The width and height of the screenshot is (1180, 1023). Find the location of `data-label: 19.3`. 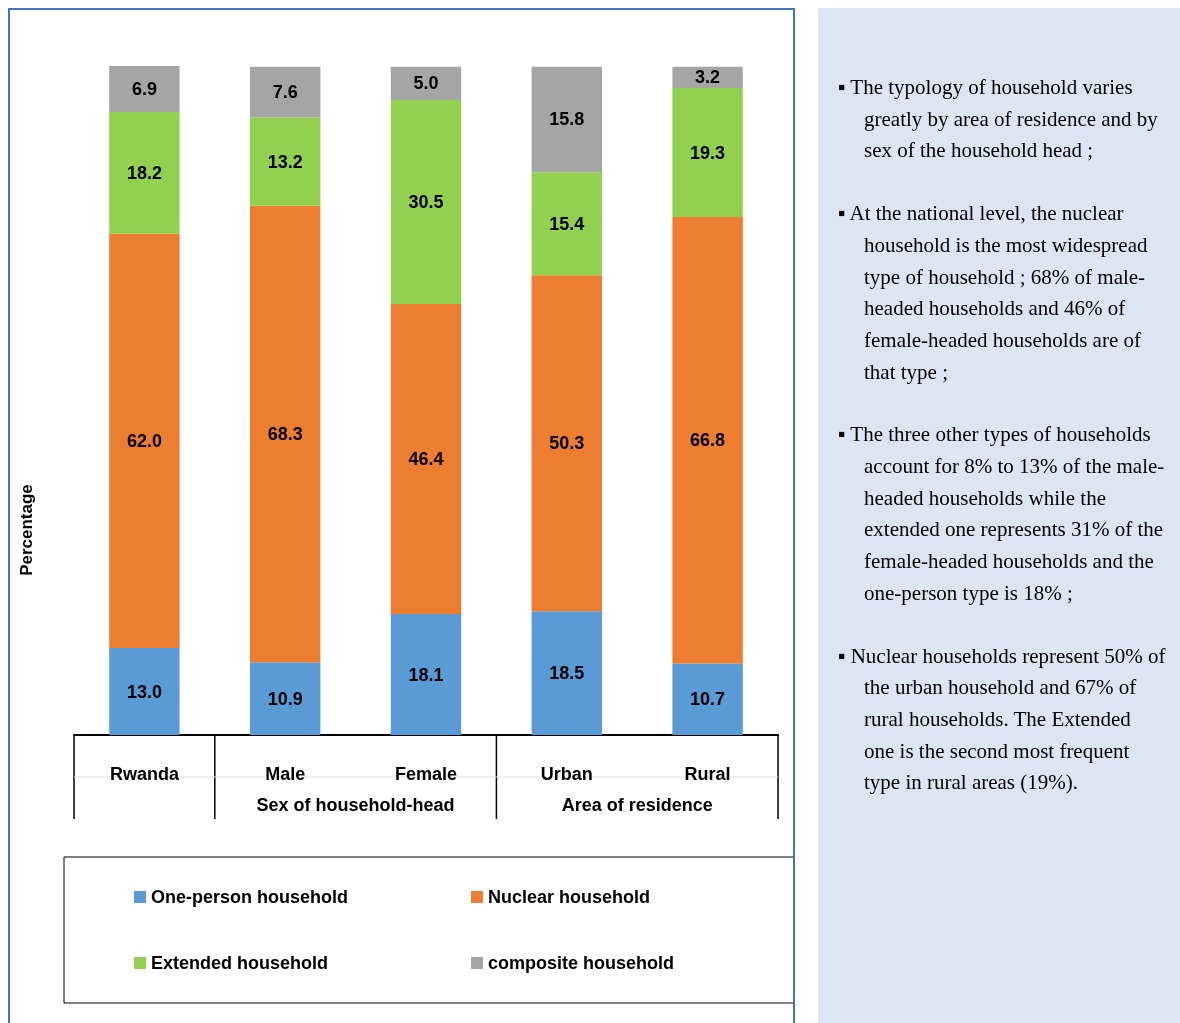

data-label: 19.3 is located at coordinates (708, 152).